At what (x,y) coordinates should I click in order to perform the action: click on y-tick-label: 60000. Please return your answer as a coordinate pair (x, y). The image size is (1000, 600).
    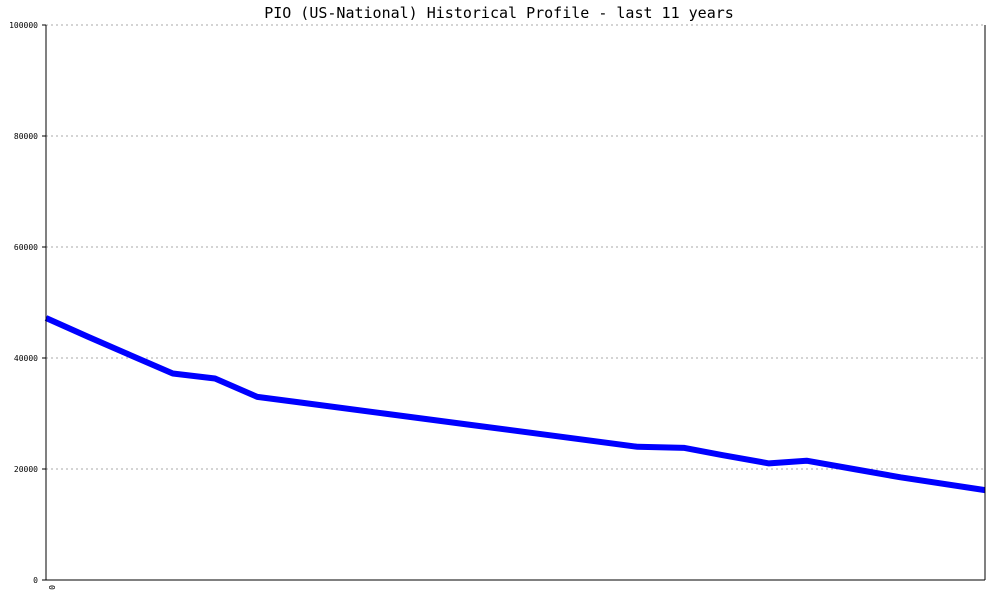
    Looking at the image, I should click on (26, 247).